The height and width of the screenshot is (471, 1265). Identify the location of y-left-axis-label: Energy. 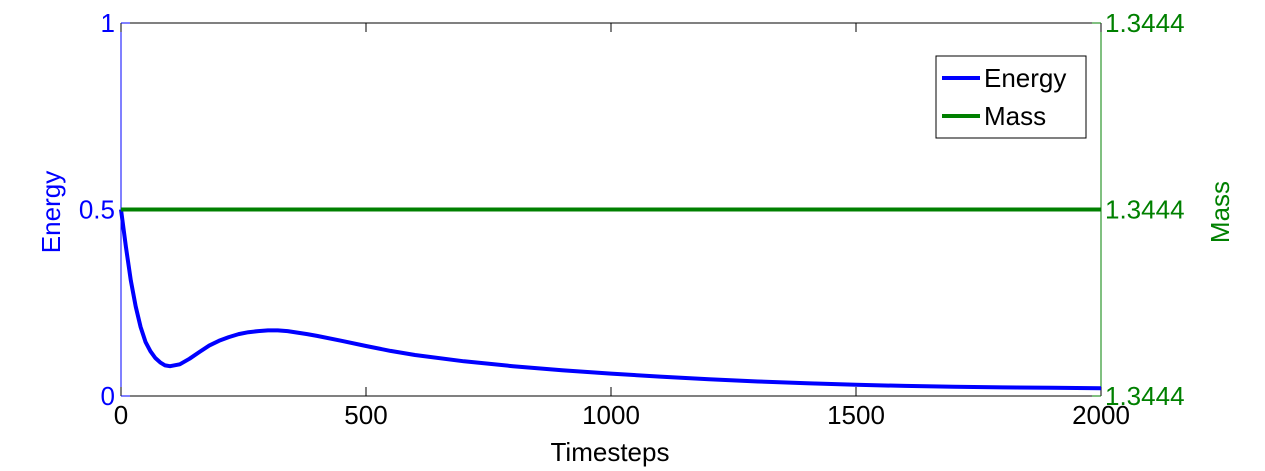
(51, 212).